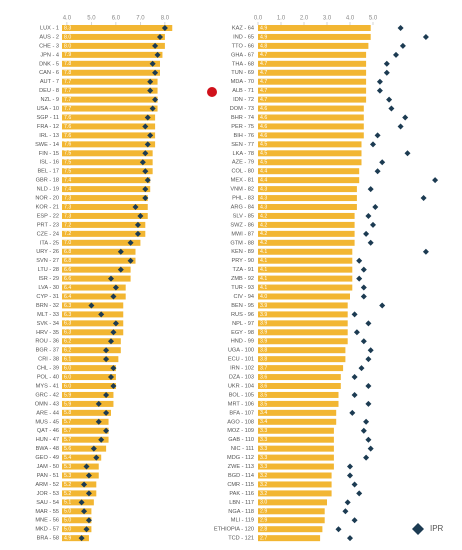 This screenshot has height=550, width=462. I want to click on row-label: MNE - 56, so click(47, 521).